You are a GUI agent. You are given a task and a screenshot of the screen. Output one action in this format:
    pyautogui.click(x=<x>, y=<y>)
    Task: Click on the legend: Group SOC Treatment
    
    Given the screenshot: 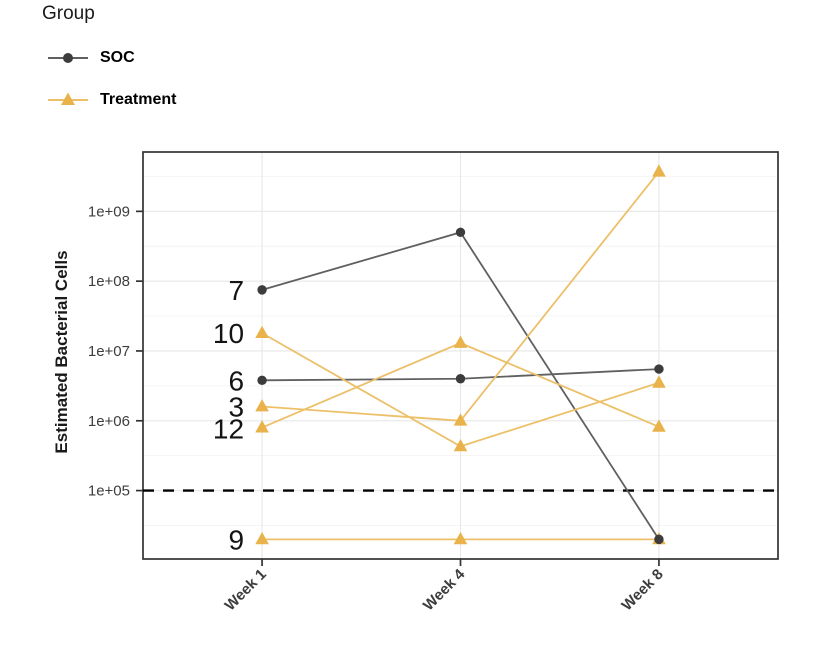 What is the action you would take?
    pyautogui.click(x=109, y=55)
    